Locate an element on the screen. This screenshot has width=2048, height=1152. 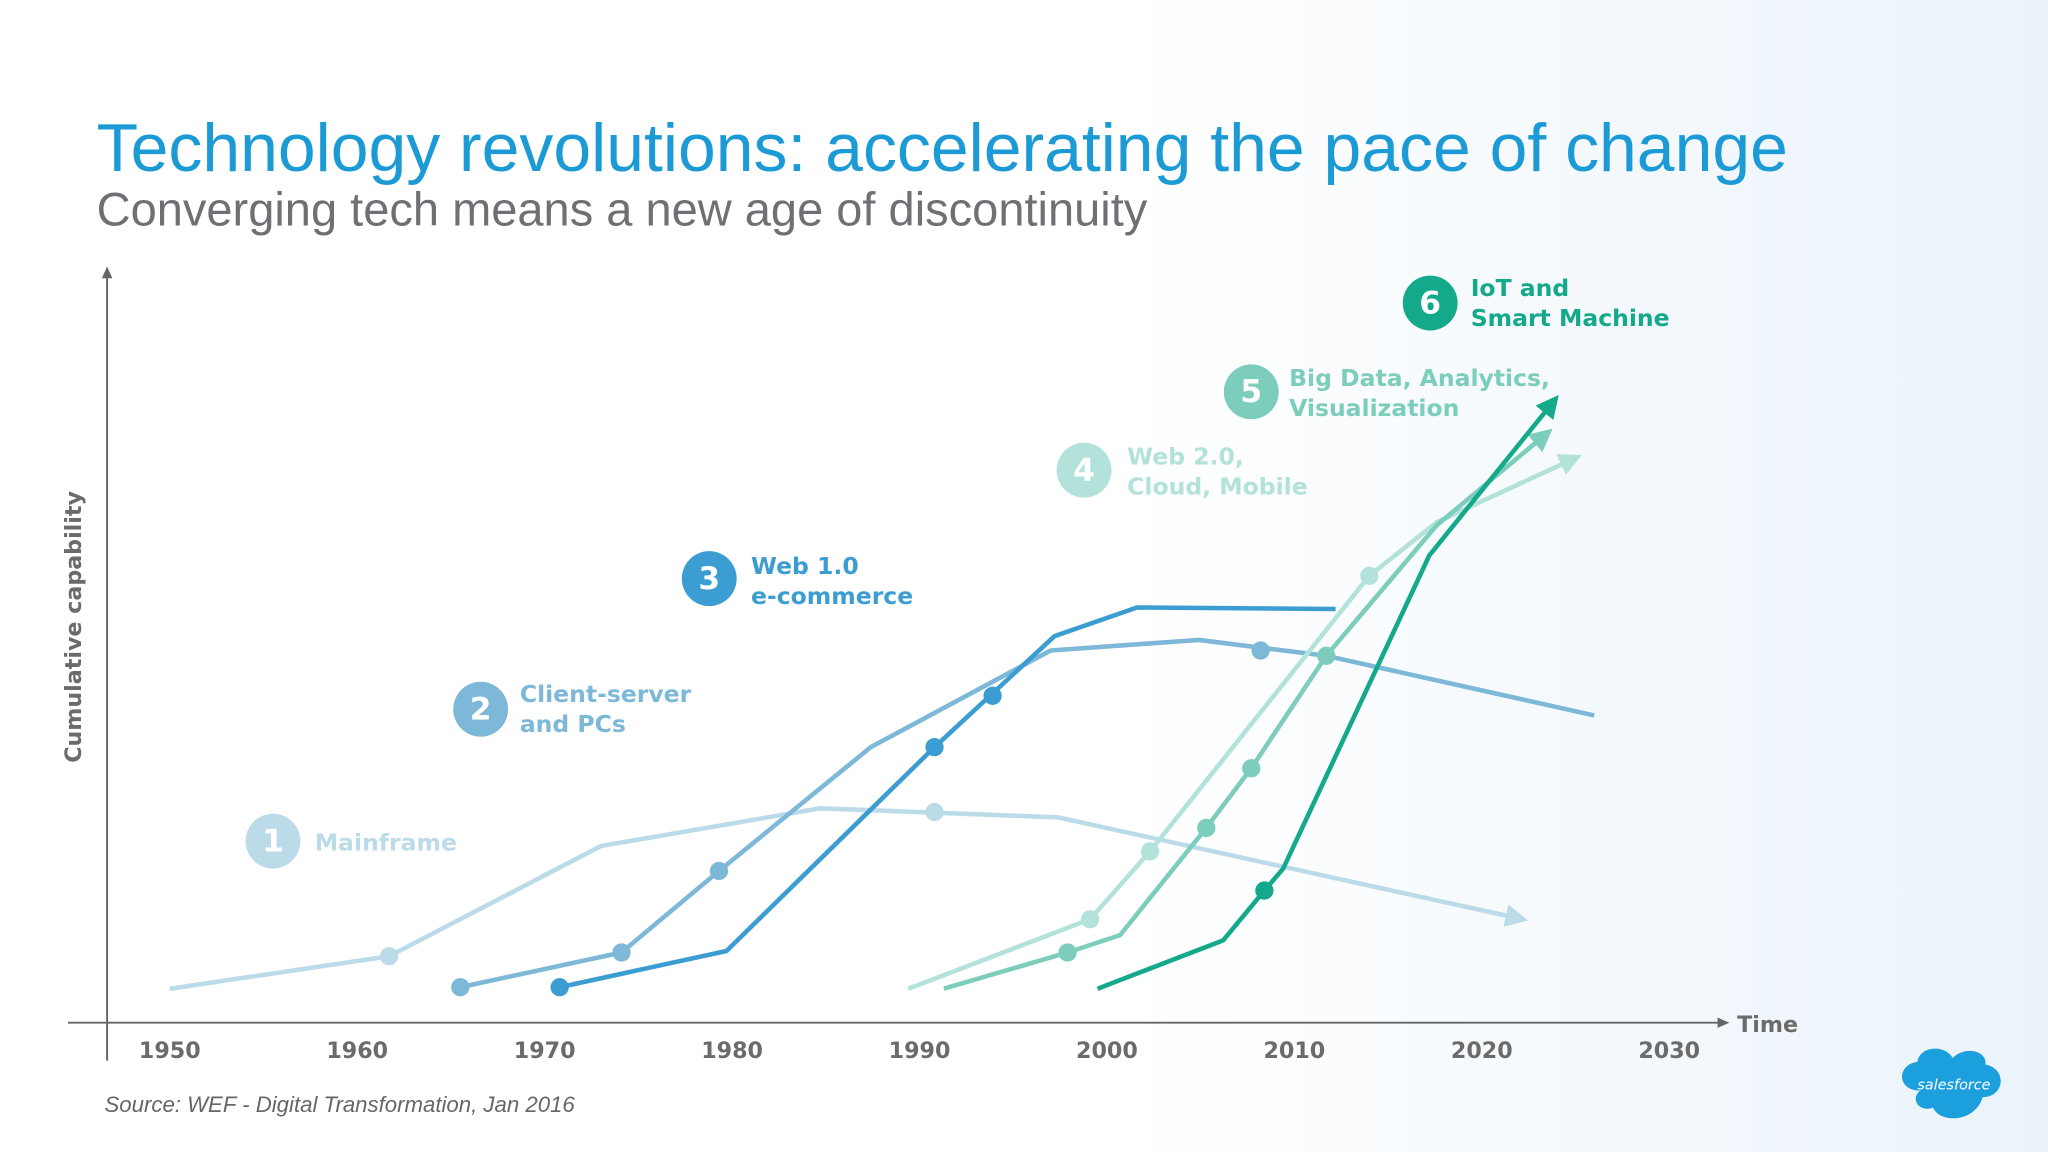
x-tick-label: 1960 is located at coordinates (357, 1051).